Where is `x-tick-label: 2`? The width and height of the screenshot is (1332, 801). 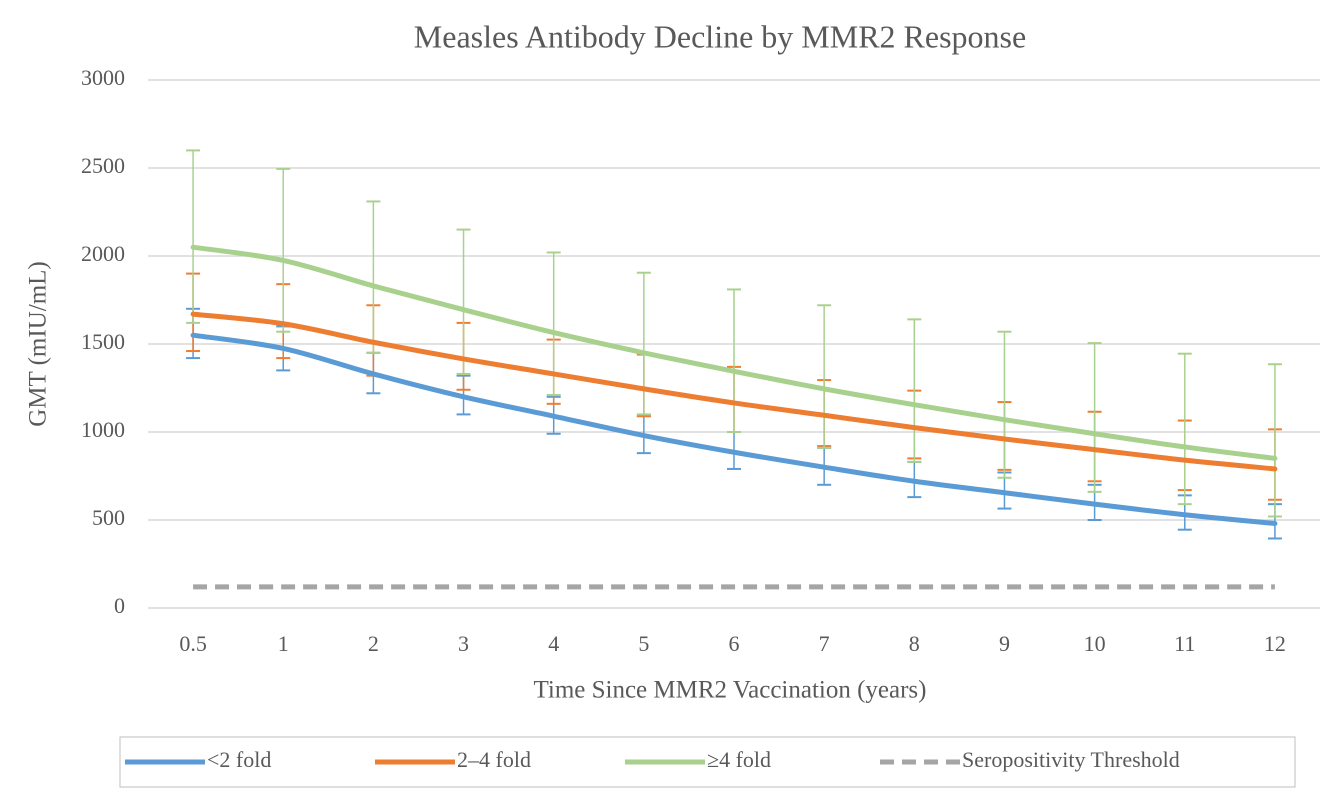
x-tick-label: 2 is located at coordinates (373, 643).